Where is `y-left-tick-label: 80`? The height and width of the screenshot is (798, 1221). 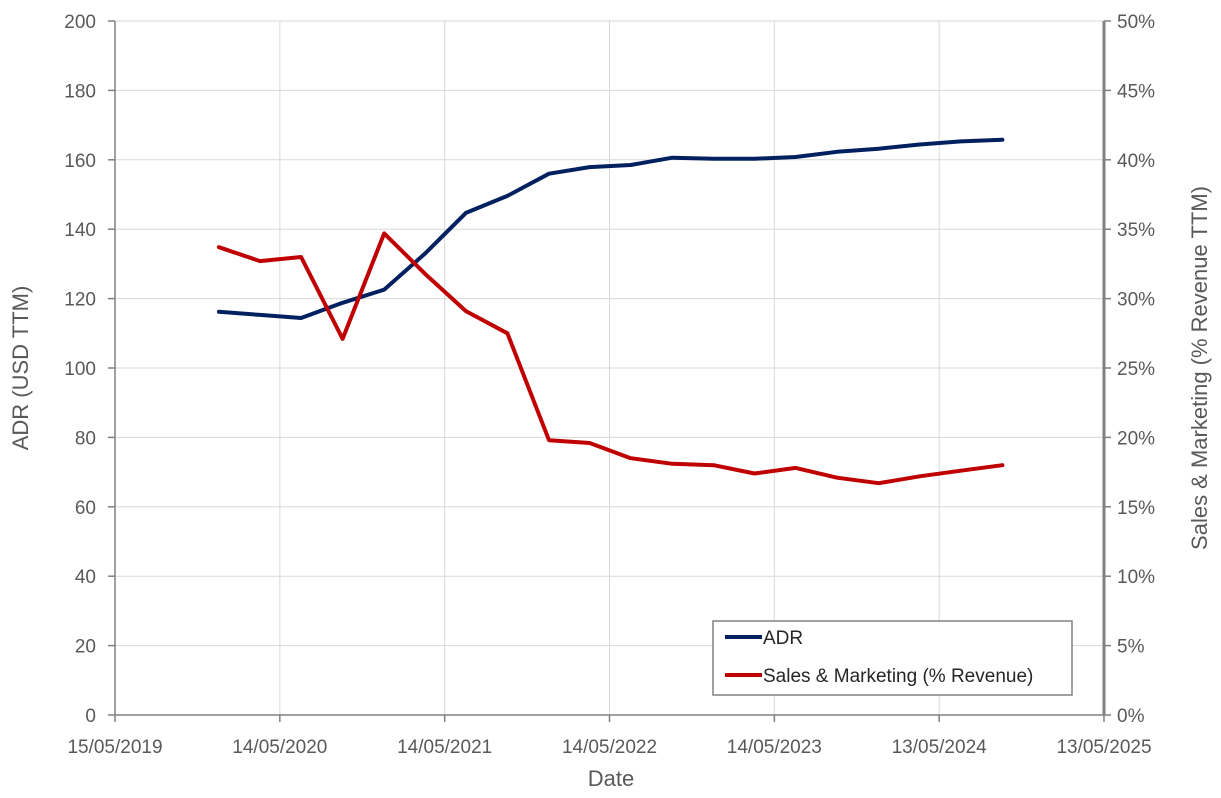
y-left-tick-label: 80 is located at coordinates (85, 438).